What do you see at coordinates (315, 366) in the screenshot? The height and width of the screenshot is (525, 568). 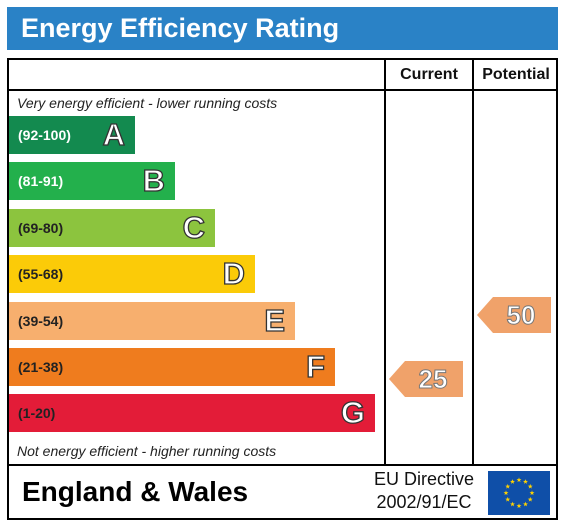 I see `band-letter: F` at bounding box center [315, 366].